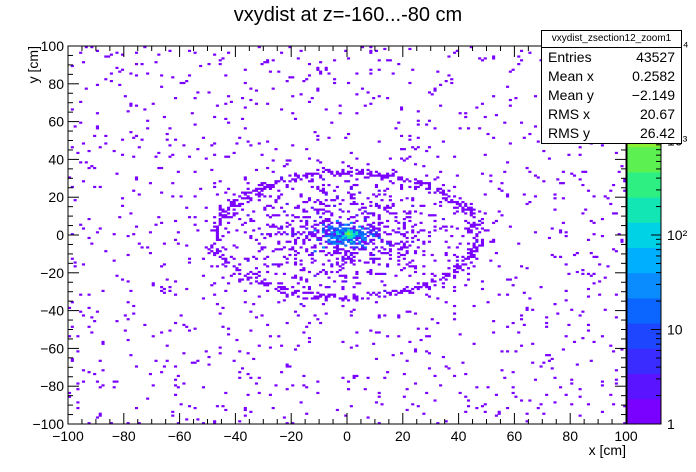 This screenshot has width=696, height=472. What do you see at coordinates (60, 235) in the screenshot?
I see `y-tick-label: 0` at bounding box center [60, 235].